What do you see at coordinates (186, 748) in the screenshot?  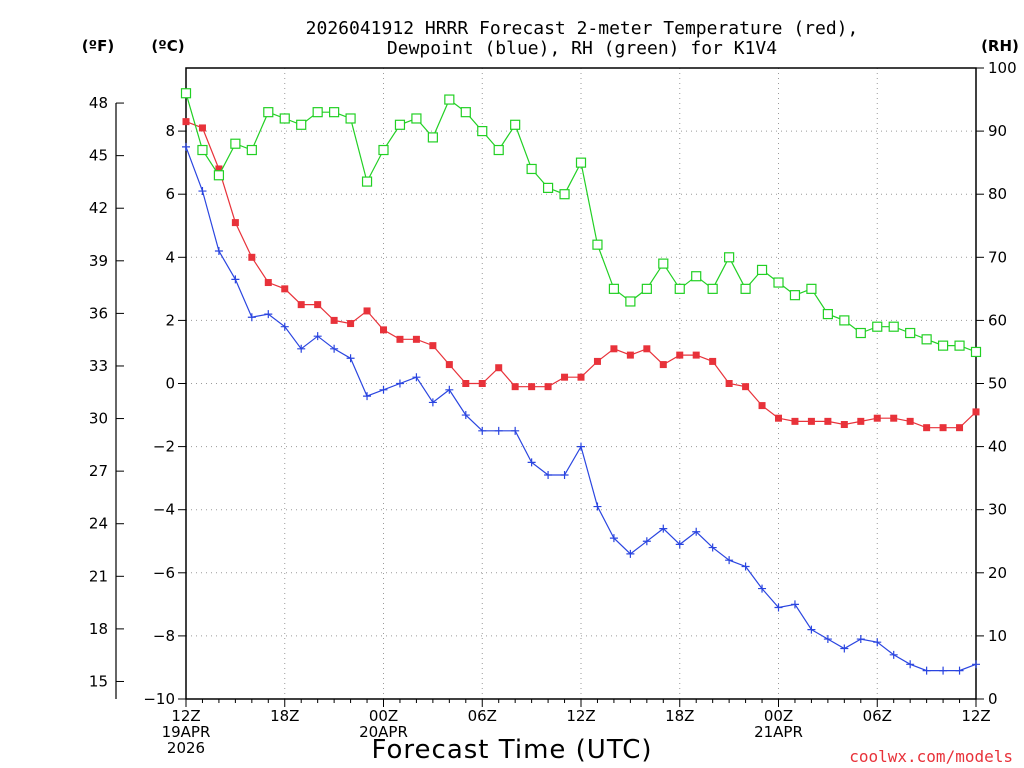 I see `time-tick-label: 2026` at bounding box center [186, 748].